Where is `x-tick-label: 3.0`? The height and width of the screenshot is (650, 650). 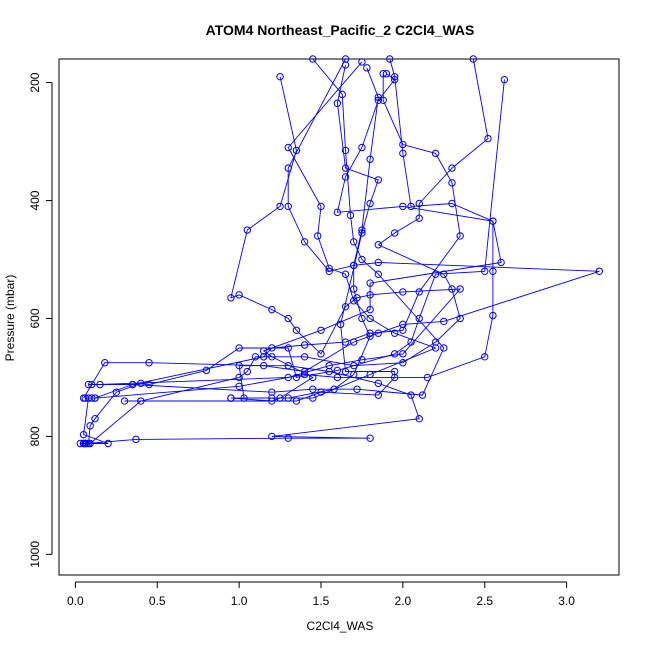
x-tick-label: 3.0 is located at coordinates (566, 601).